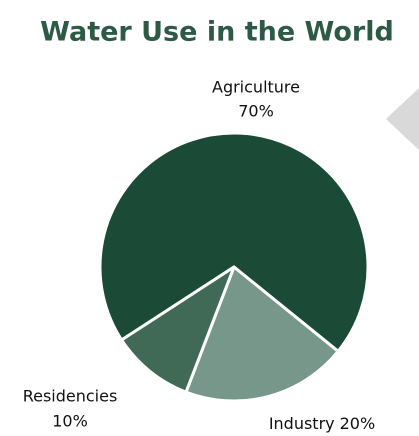 Image resolution: width=419 pixels, height=436 pixels. What do you see at coordinates (402, 119) in the screenshot?
I see `decorative-arrow` at bounding box center [402, 119].